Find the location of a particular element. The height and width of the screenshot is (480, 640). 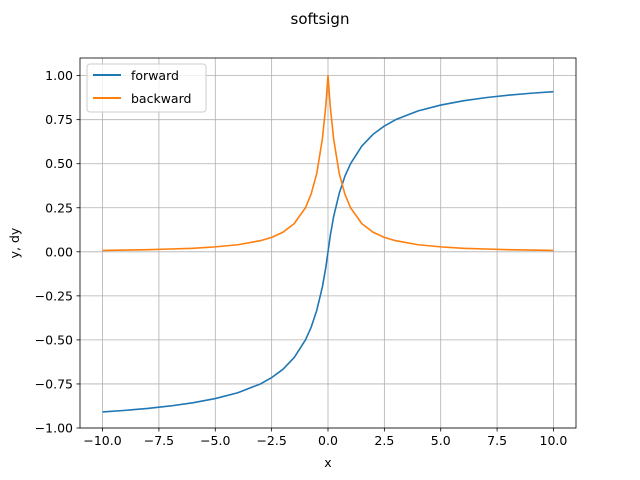

y-tick-label: 0.00 is located at coordinates (59, 251).